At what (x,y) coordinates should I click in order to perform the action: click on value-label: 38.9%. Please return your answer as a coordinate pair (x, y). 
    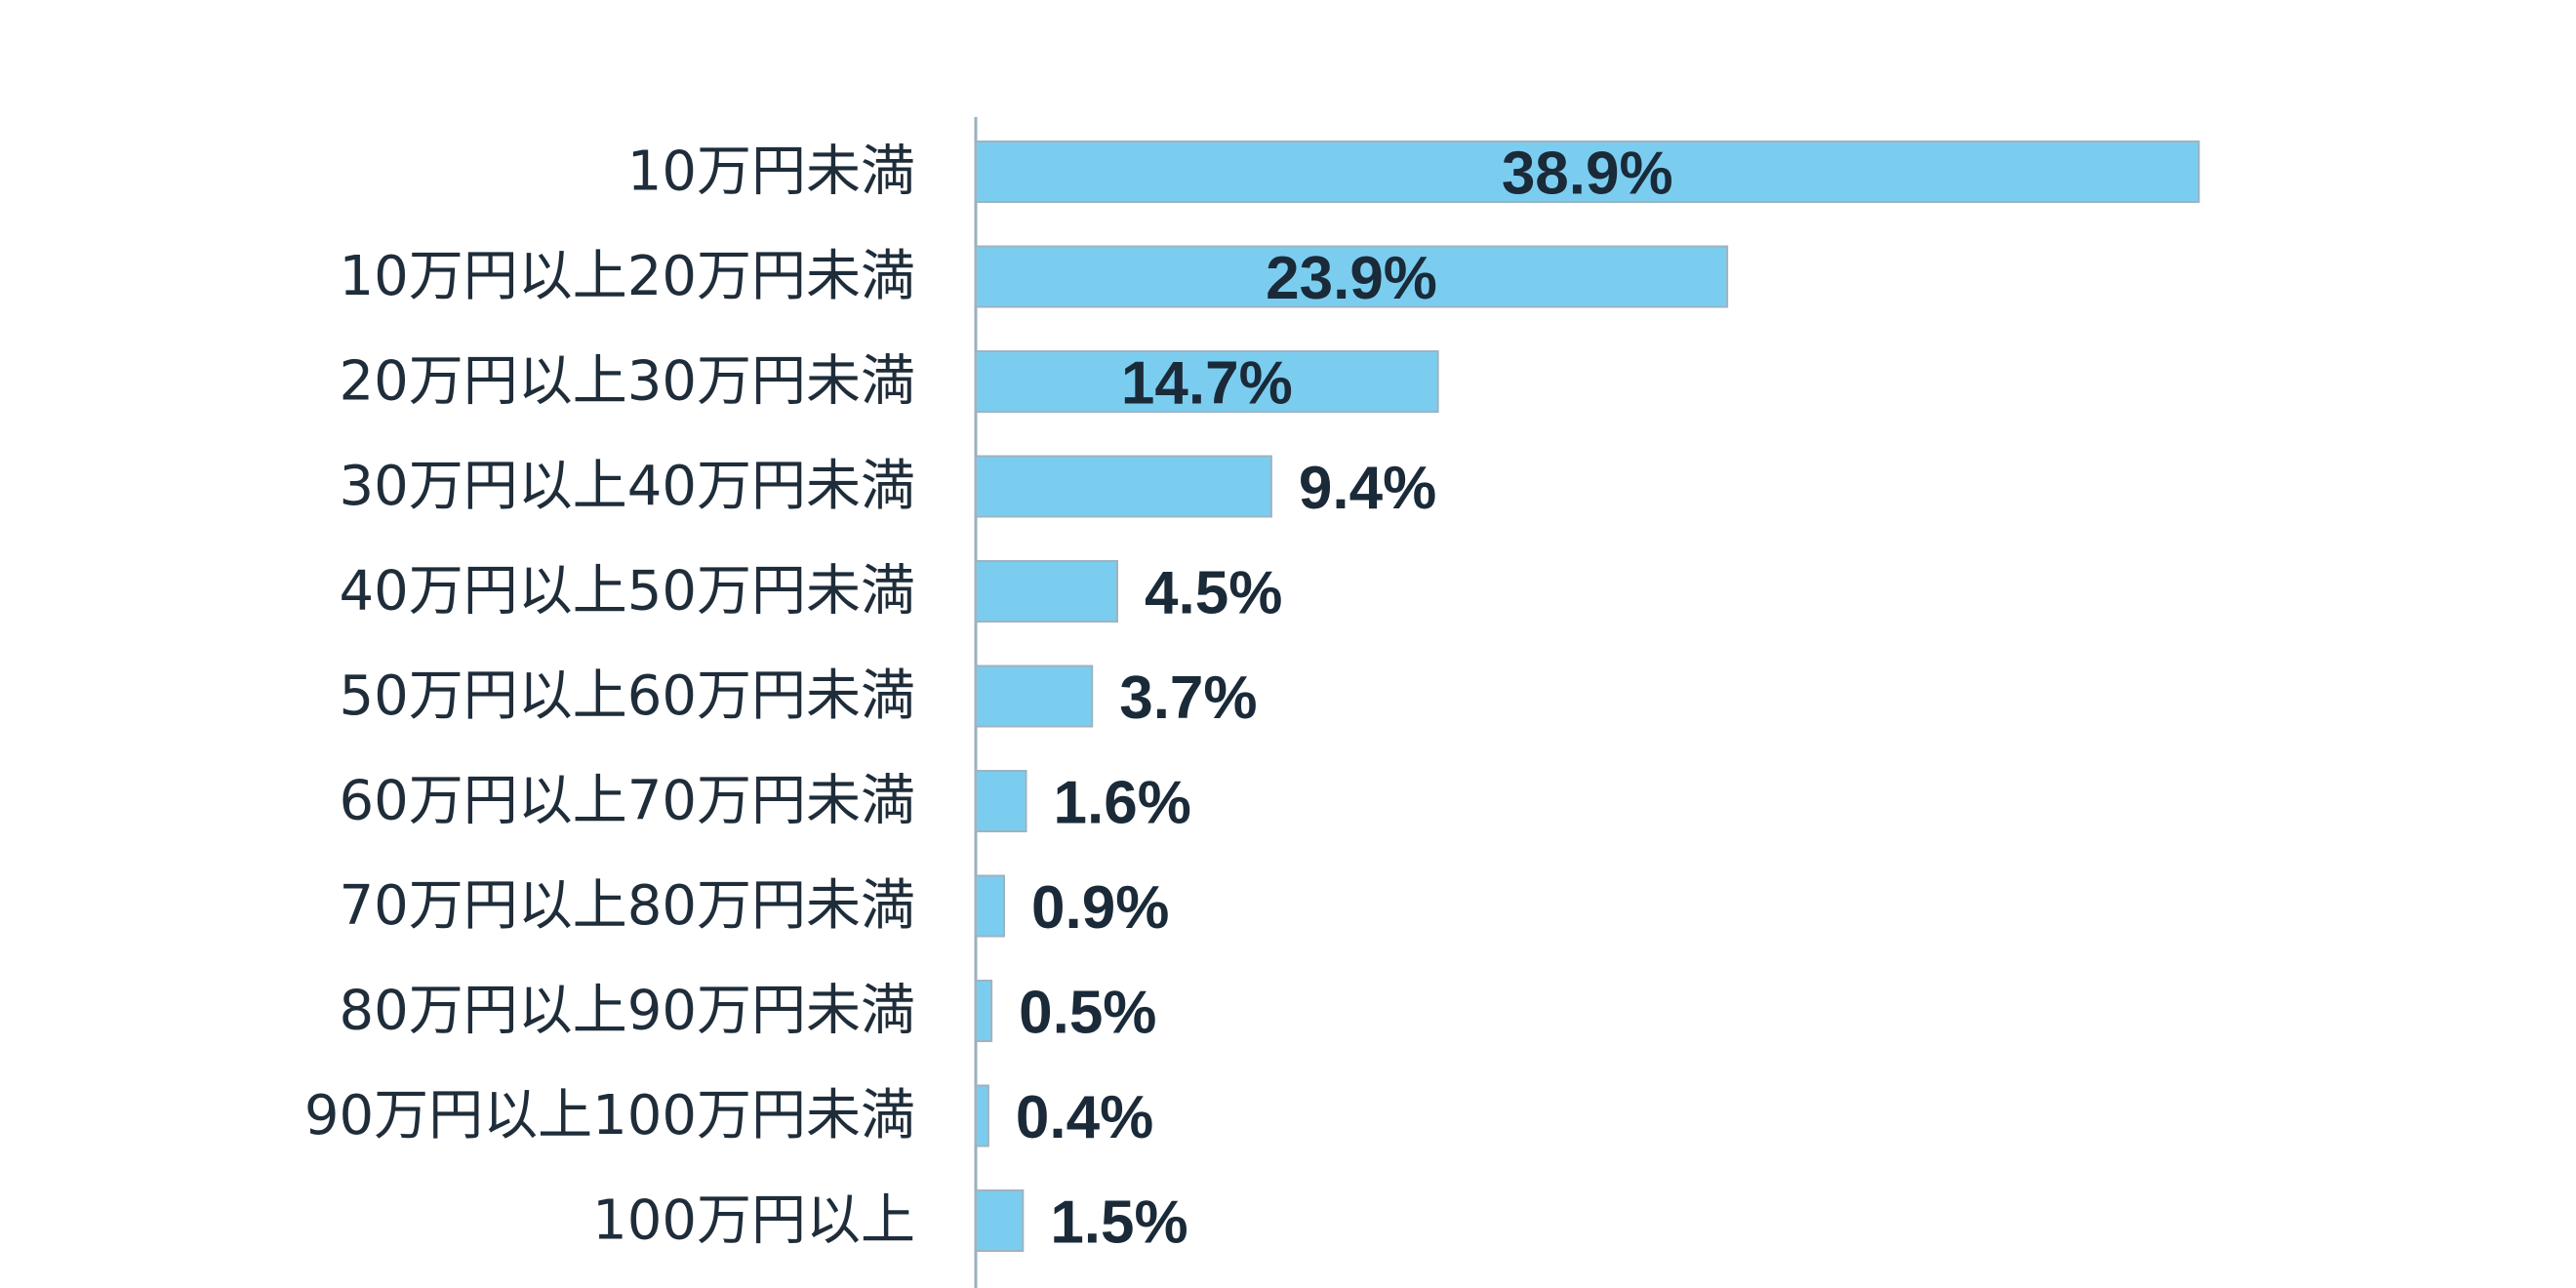
    Looking at the image, I should click on (1587, 174).